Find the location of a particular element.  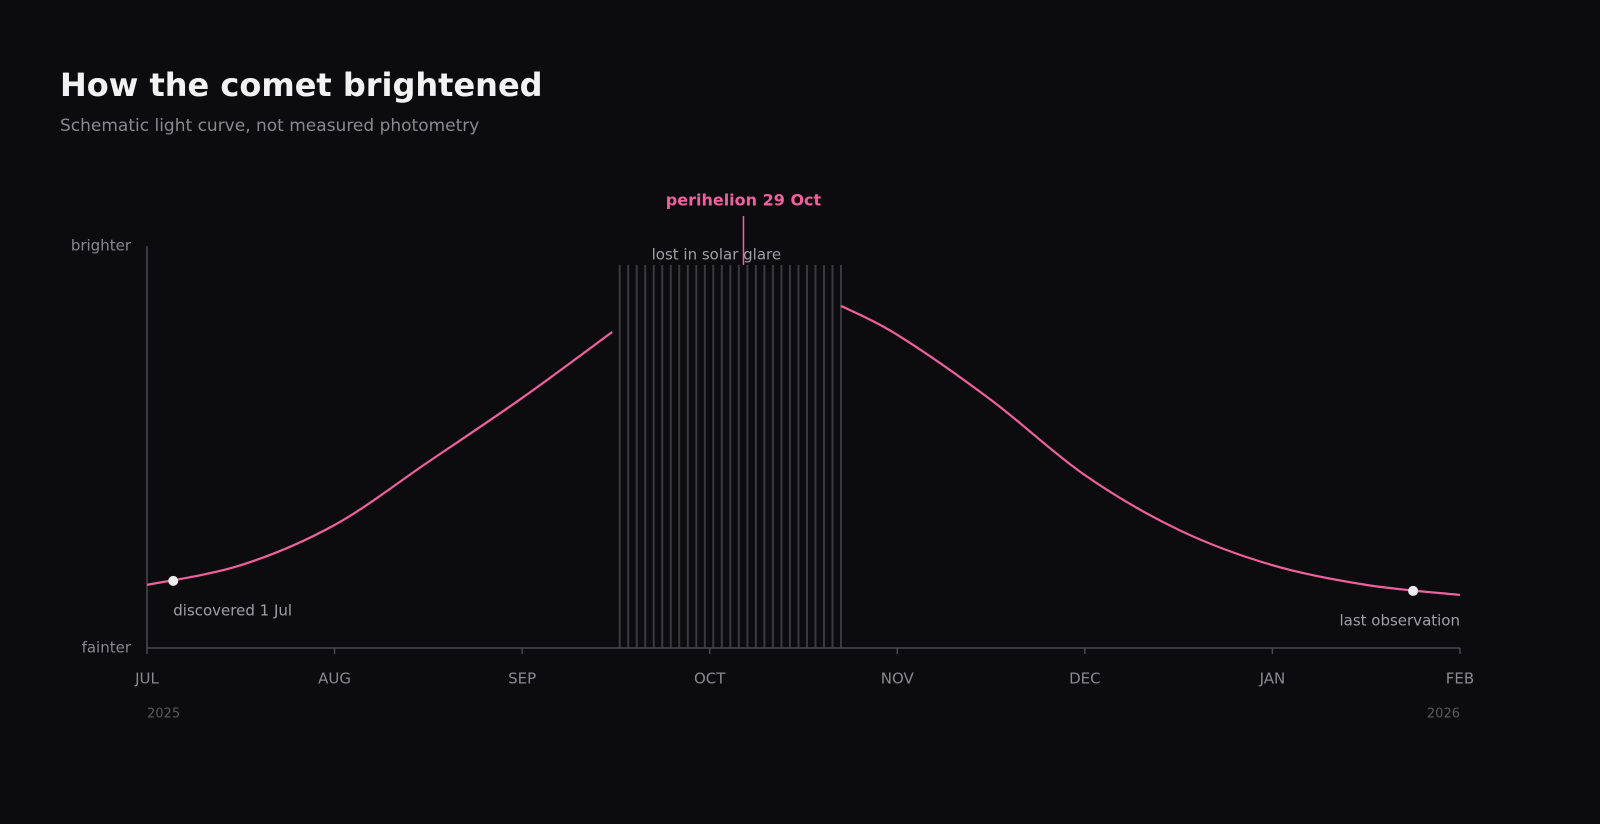

x-tick-label: JUL is located at coordinates (146, 679).